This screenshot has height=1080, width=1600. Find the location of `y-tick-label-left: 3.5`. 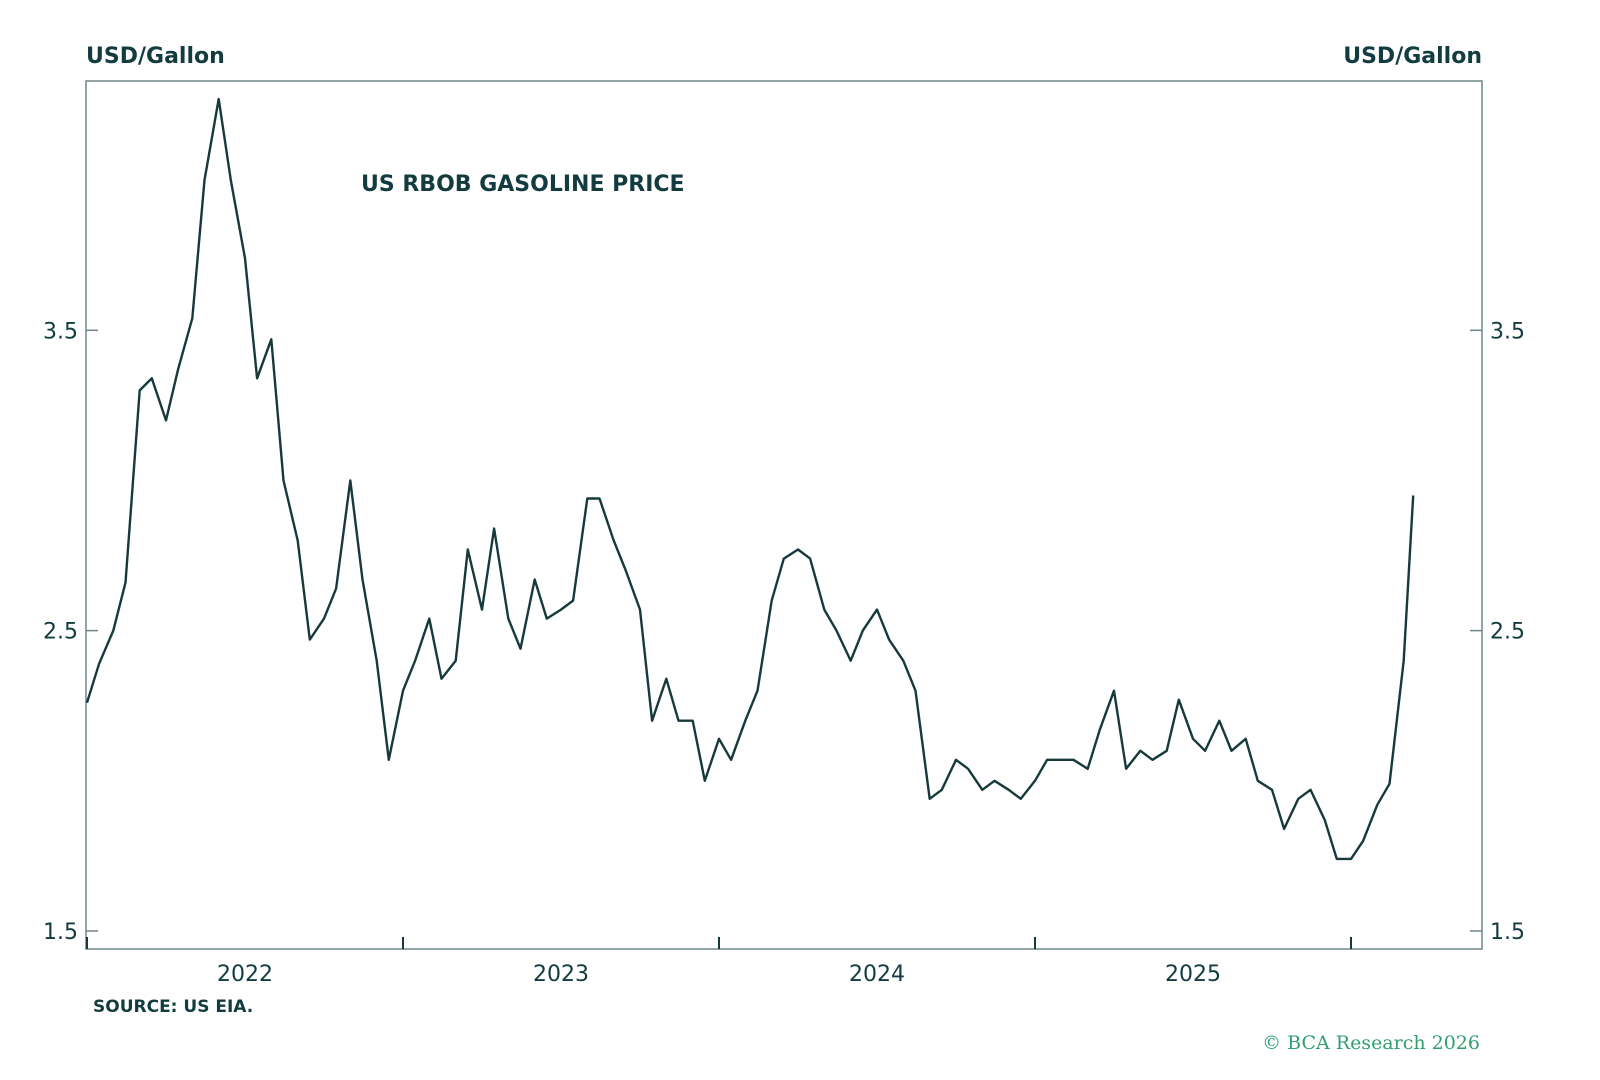

y-tick-label-left: 3.5 is located at coordinates (60, 331).